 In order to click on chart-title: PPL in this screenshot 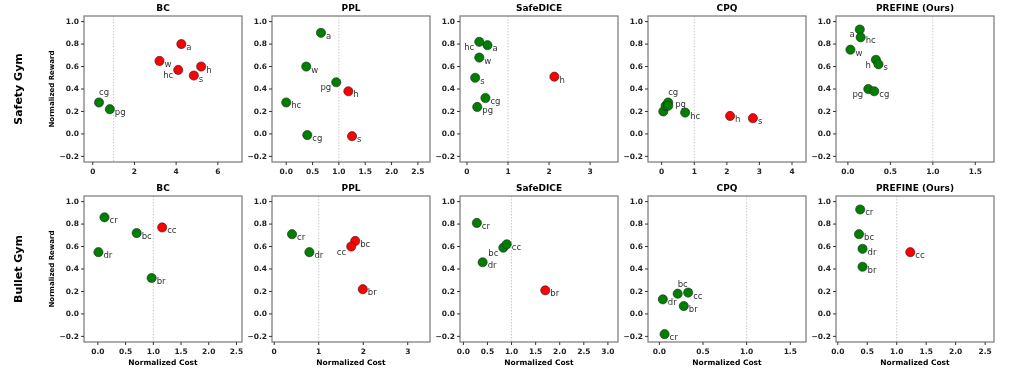, I will do `click(351, 188)`.